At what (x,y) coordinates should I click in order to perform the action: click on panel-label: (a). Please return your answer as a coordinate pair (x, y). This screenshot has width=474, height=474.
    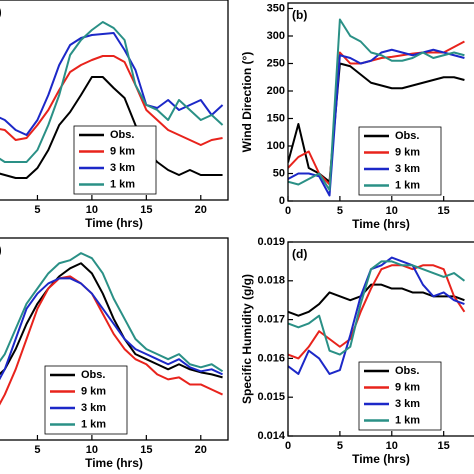
    Looking at the image, I should click on (1, 12).